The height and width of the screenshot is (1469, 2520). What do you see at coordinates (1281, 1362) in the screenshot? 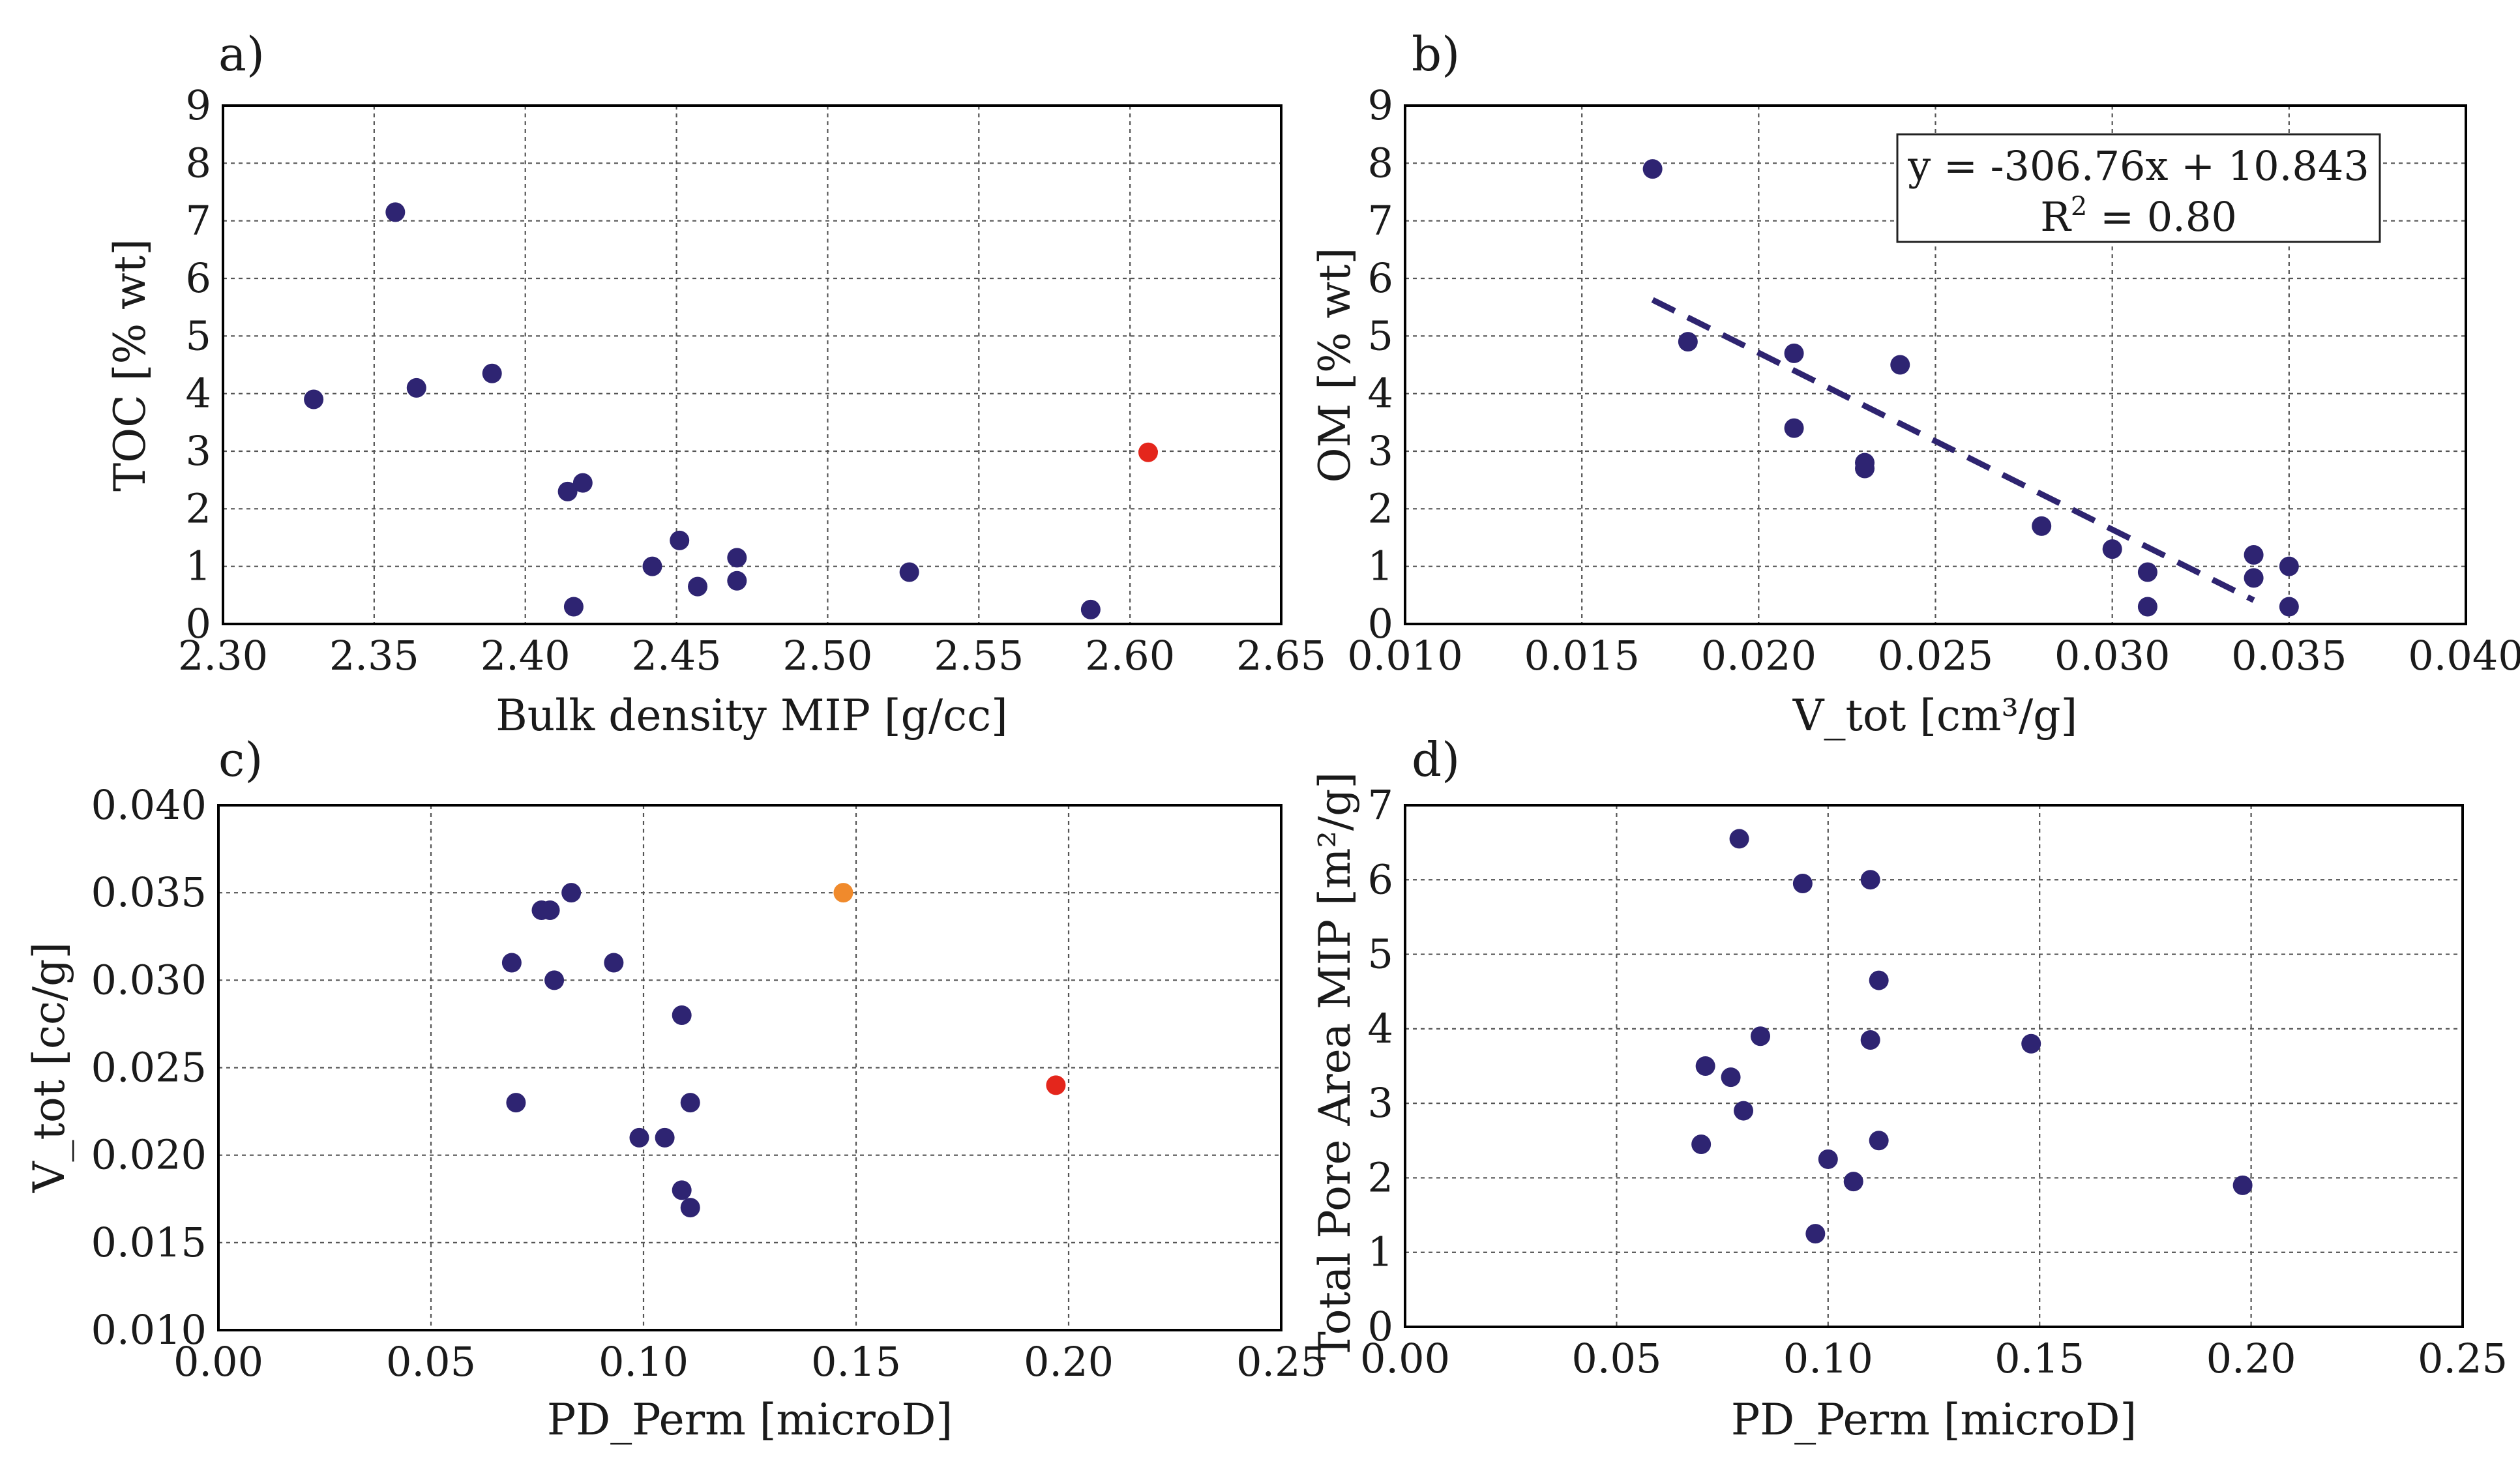
I see `panel-c-xtick-5: 0.25` at bounding box center [1281, 1362].